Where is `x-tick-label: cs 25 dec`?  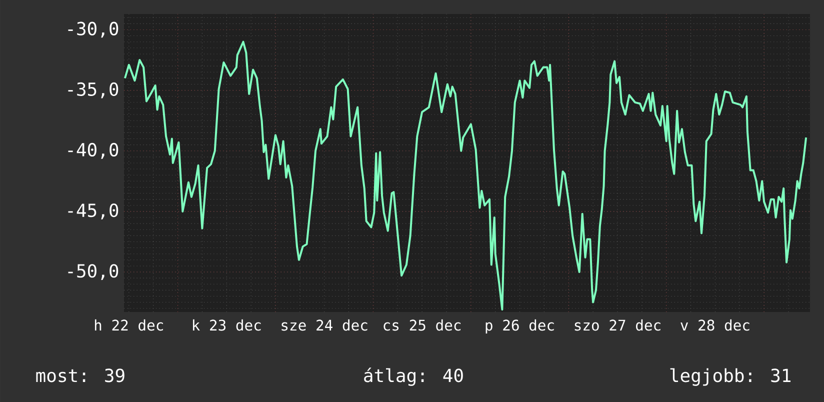 x-tick-label: cs 25 dec is located at coordinates (422, 325).